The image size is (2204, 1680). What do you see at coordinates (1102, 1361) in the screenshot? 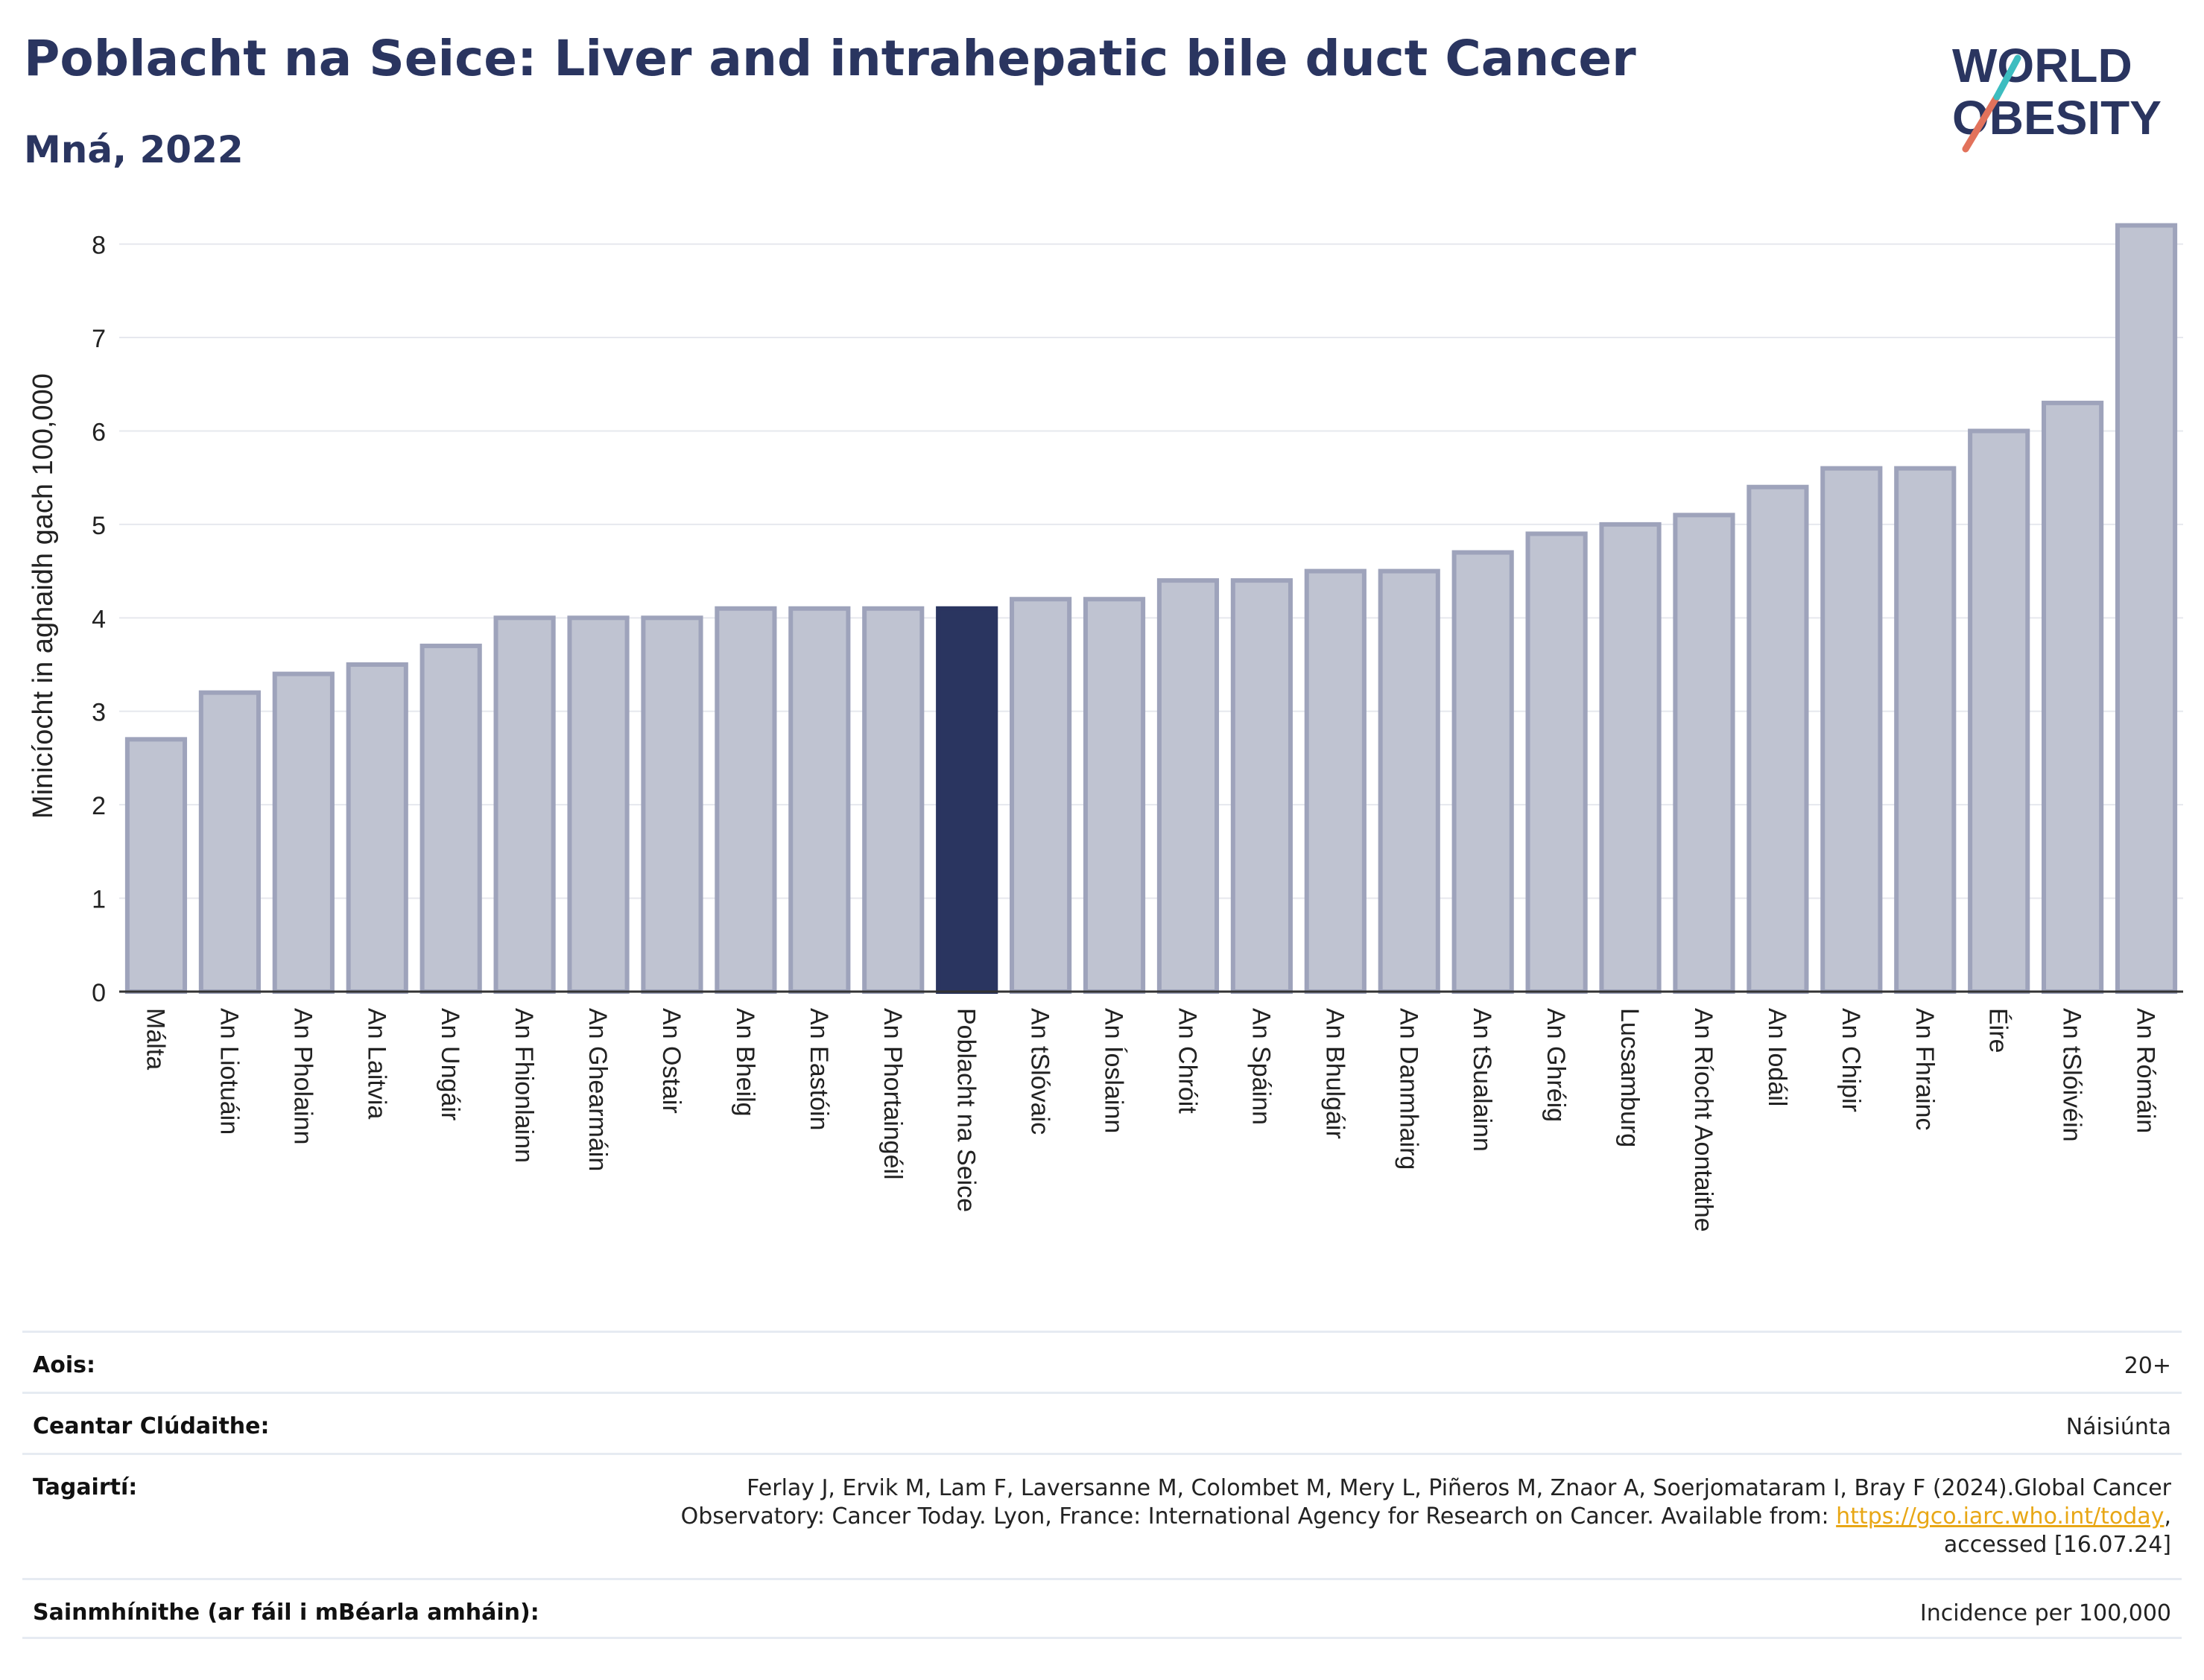
I see `meta-row-age: Aois: 20+` at bounding box center [1102, 1361].